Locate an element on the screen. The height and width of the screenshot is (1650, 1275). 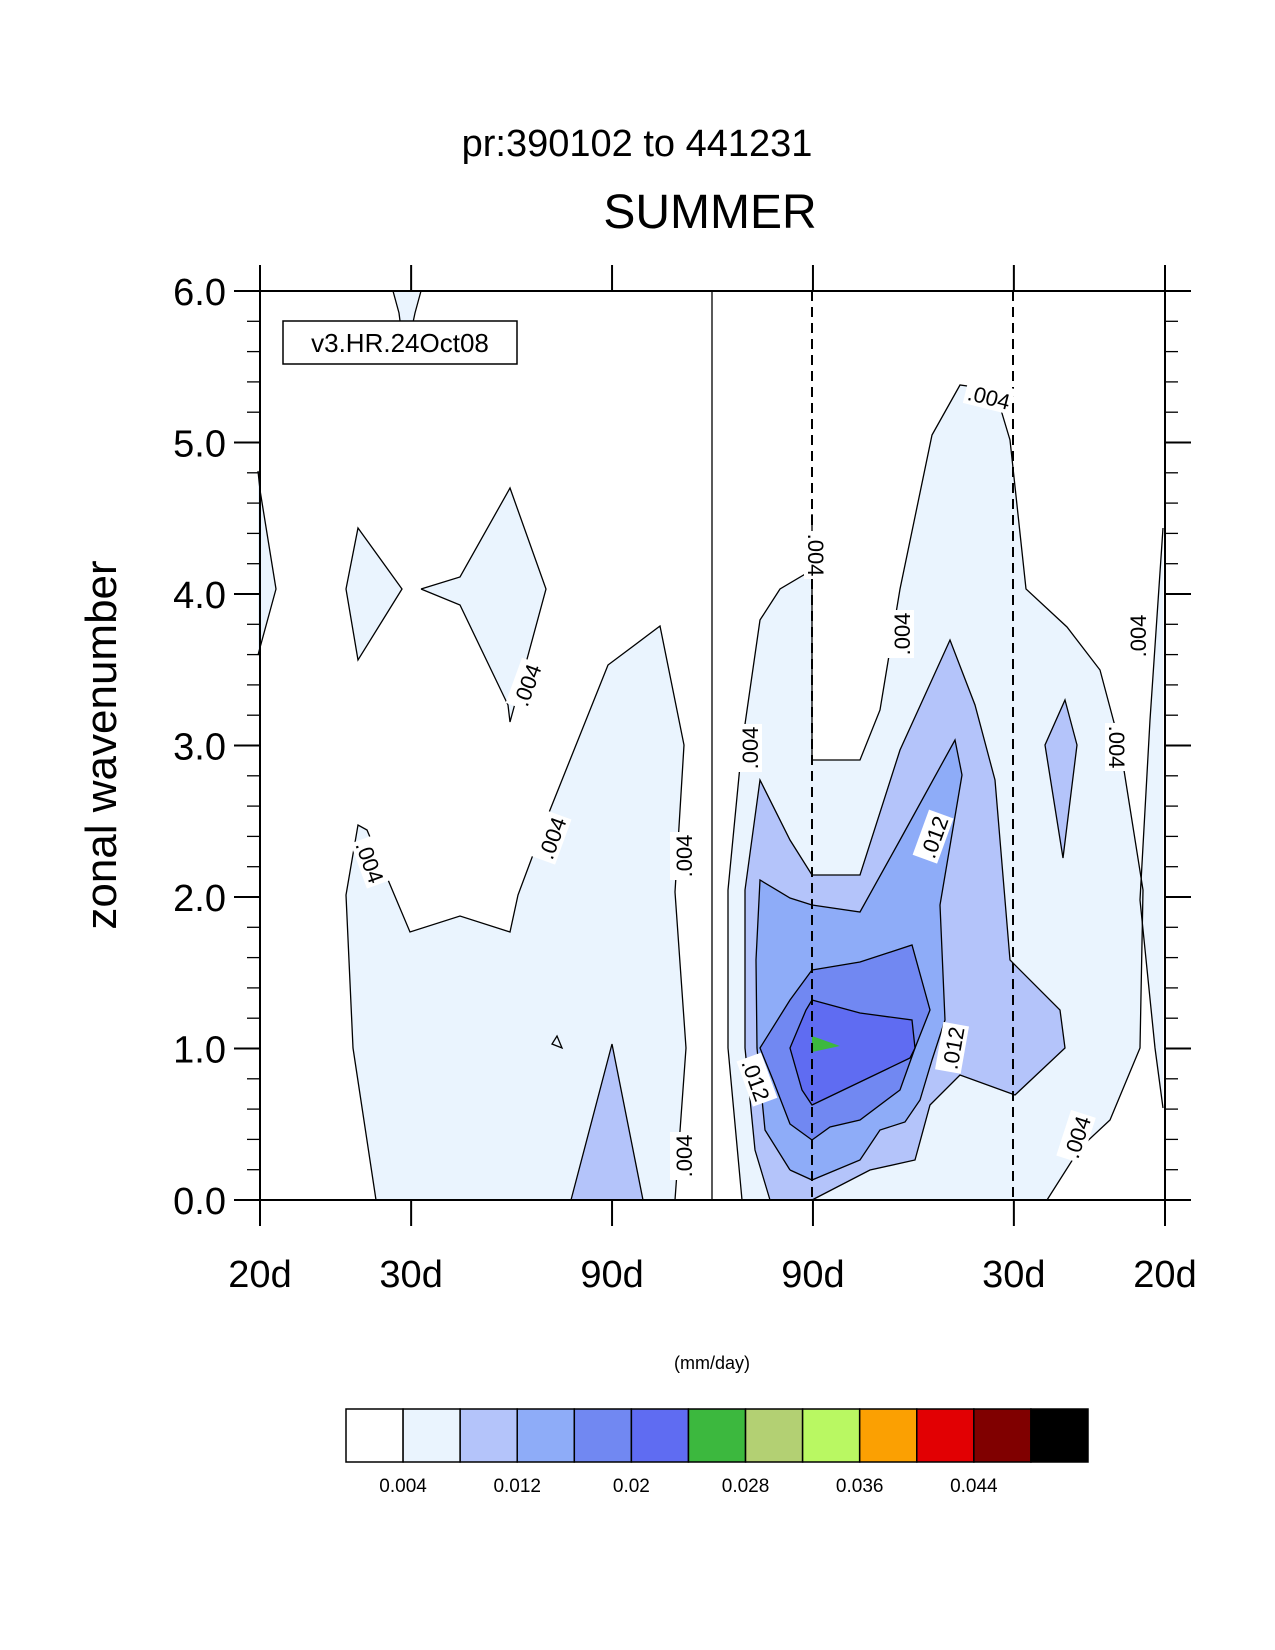
colorbar-label: 0.02 is located at coordinates (631, 1486).